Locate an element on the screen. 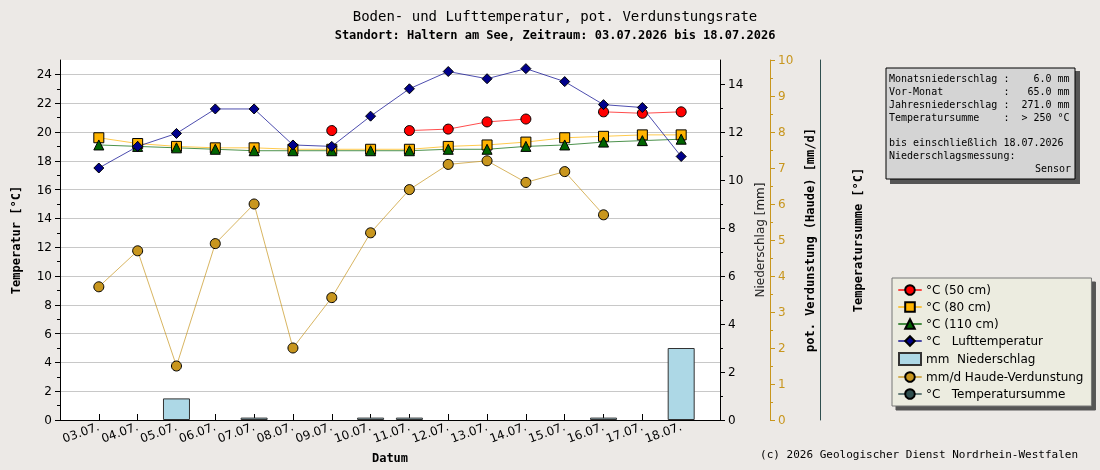 The height and width of the screenshot is (470, 1100). x-axis-title: Datum is located at coordinates (390, 458).